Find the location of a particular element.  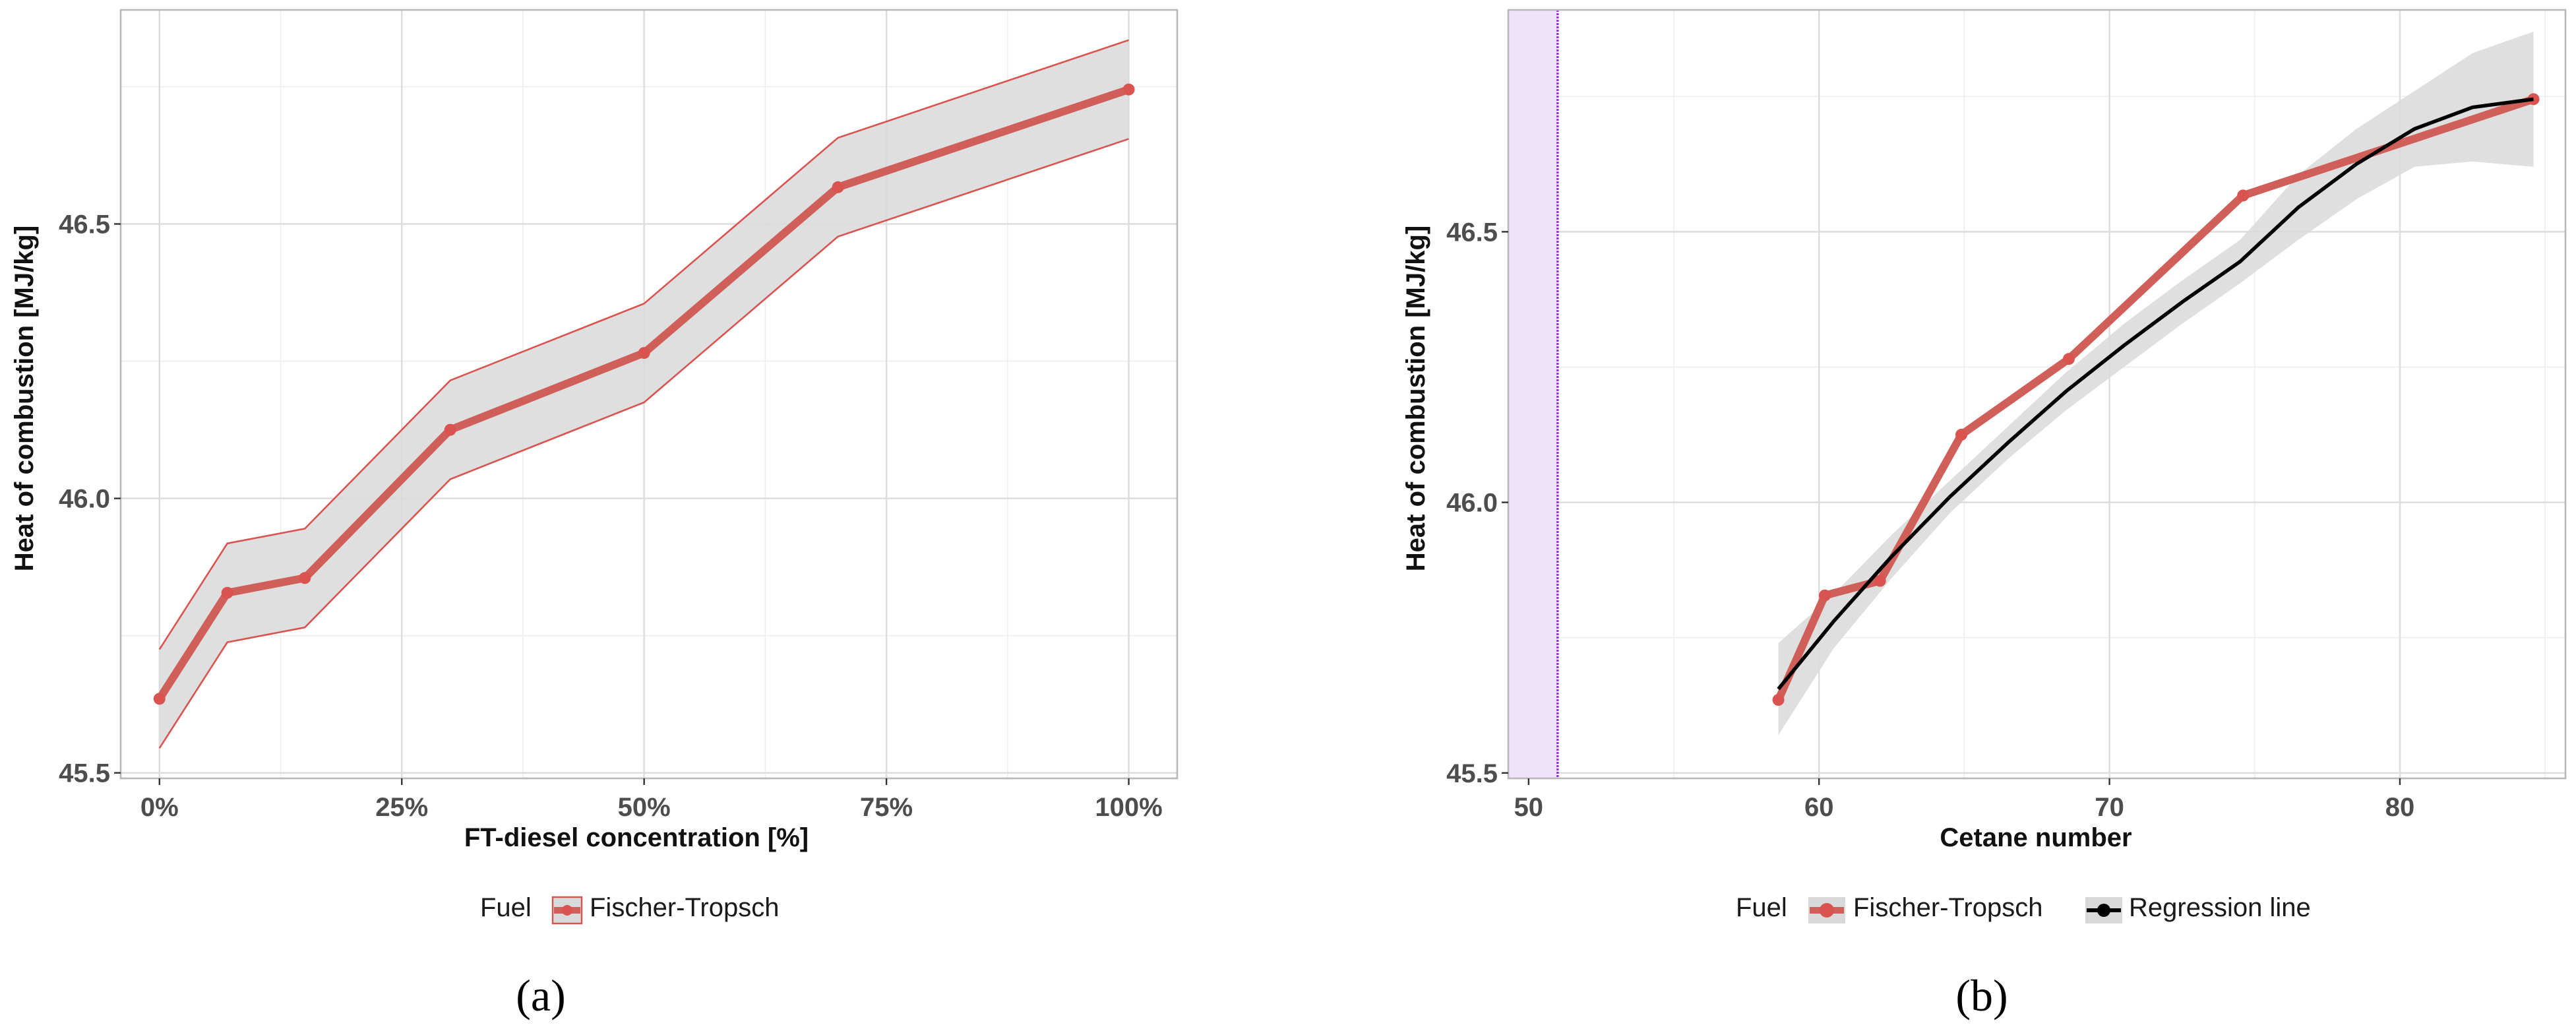

x-tick-label: 70 is located at coordinates (2109, 807).